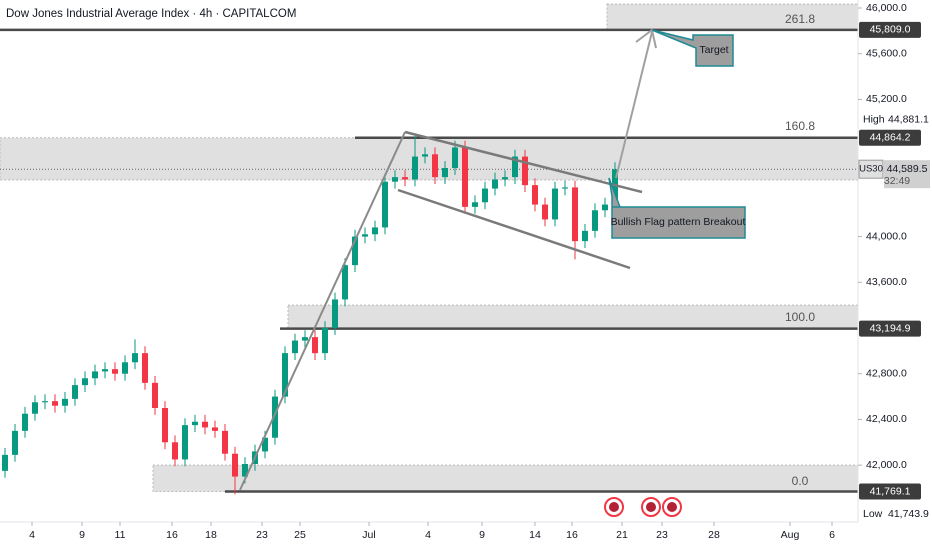 This screenshot has height=550, width=932. Describe the element at coordinates (886, 373) in the screenshot. I see `y-tick-label: 42,800.0` at that location.